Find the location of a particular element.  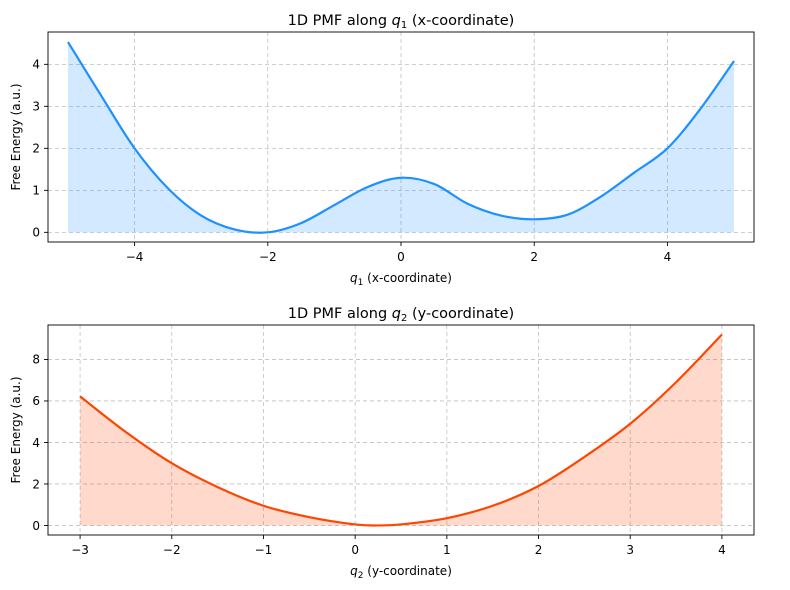

y-tick-label-2-0: 0 is located at coordinates (36, 526).